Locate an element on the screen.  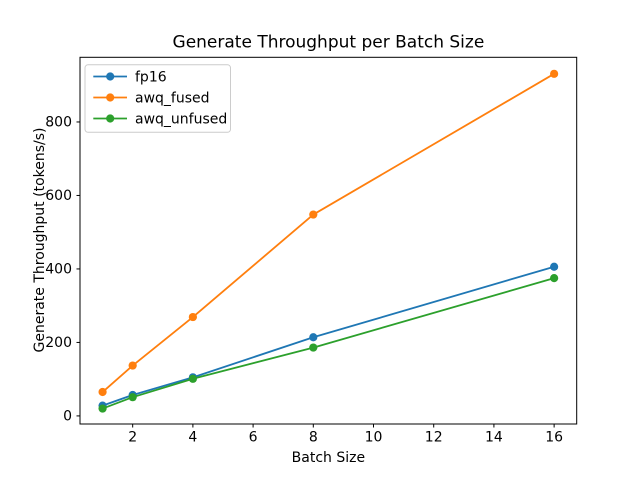
y-tick-label: 800 is located at coordinates (58, 122).